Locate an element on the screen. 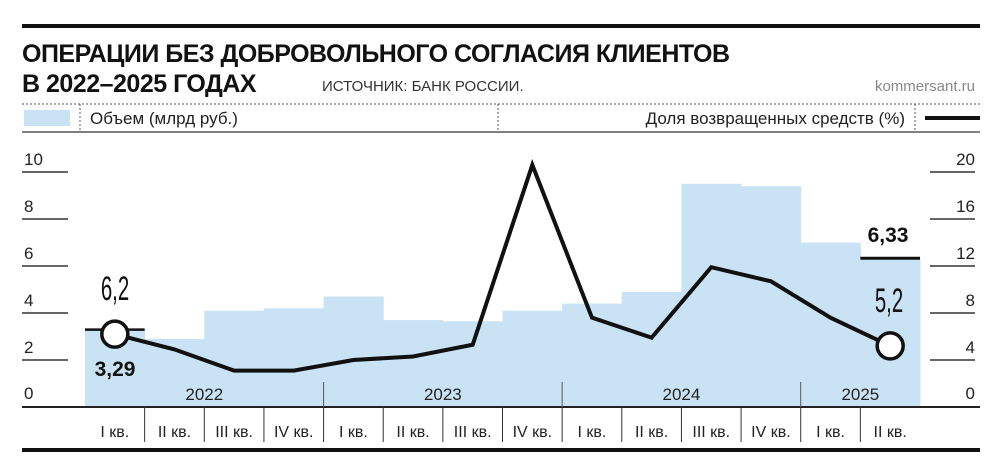 Image resolution: width=1000 pixels, height=471 pixels. year-label: 2023 is located at coordinates (443, 394).